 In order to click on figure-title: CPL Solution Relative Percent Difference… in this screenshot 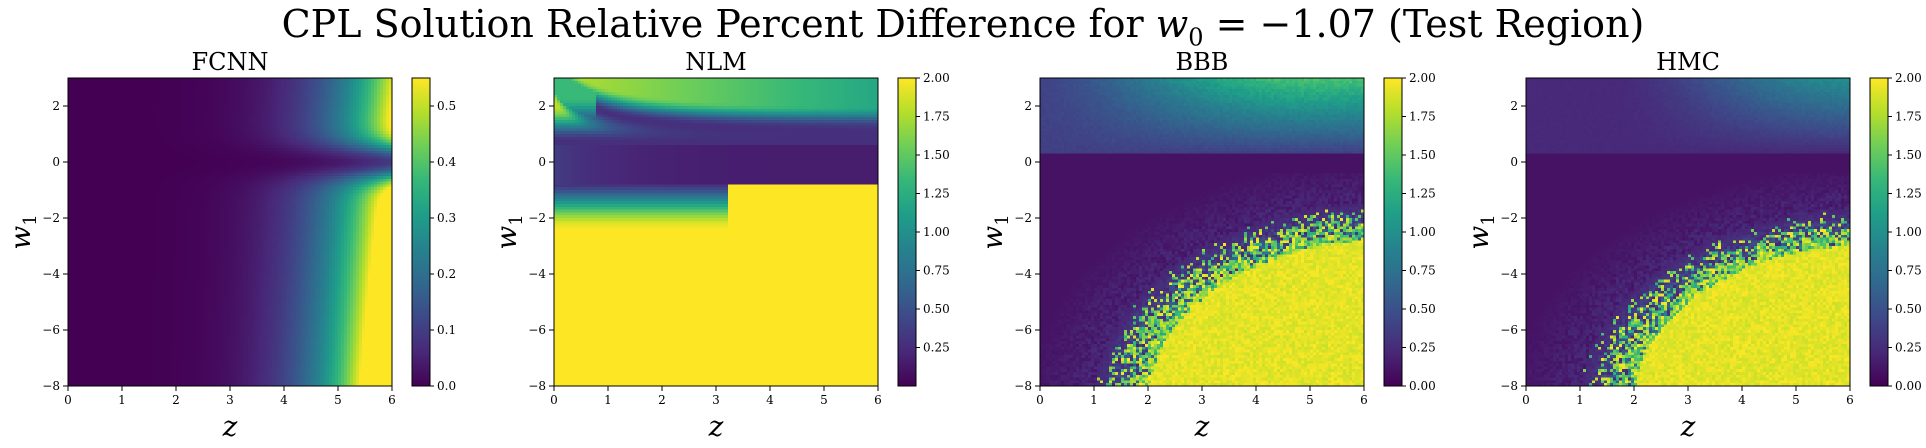, I will do `click(963, 27)`.